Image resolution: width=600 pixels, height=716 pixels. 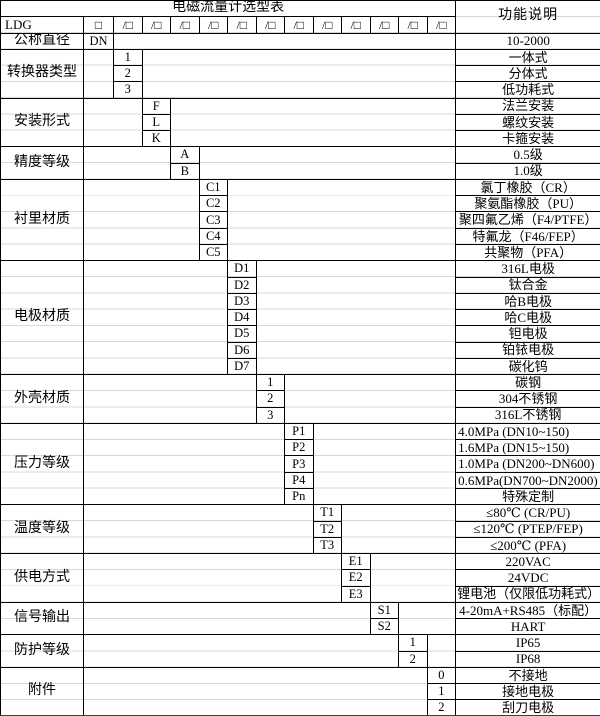 I want to click on description-cell: 10-2000, so click(x=527, y=41).